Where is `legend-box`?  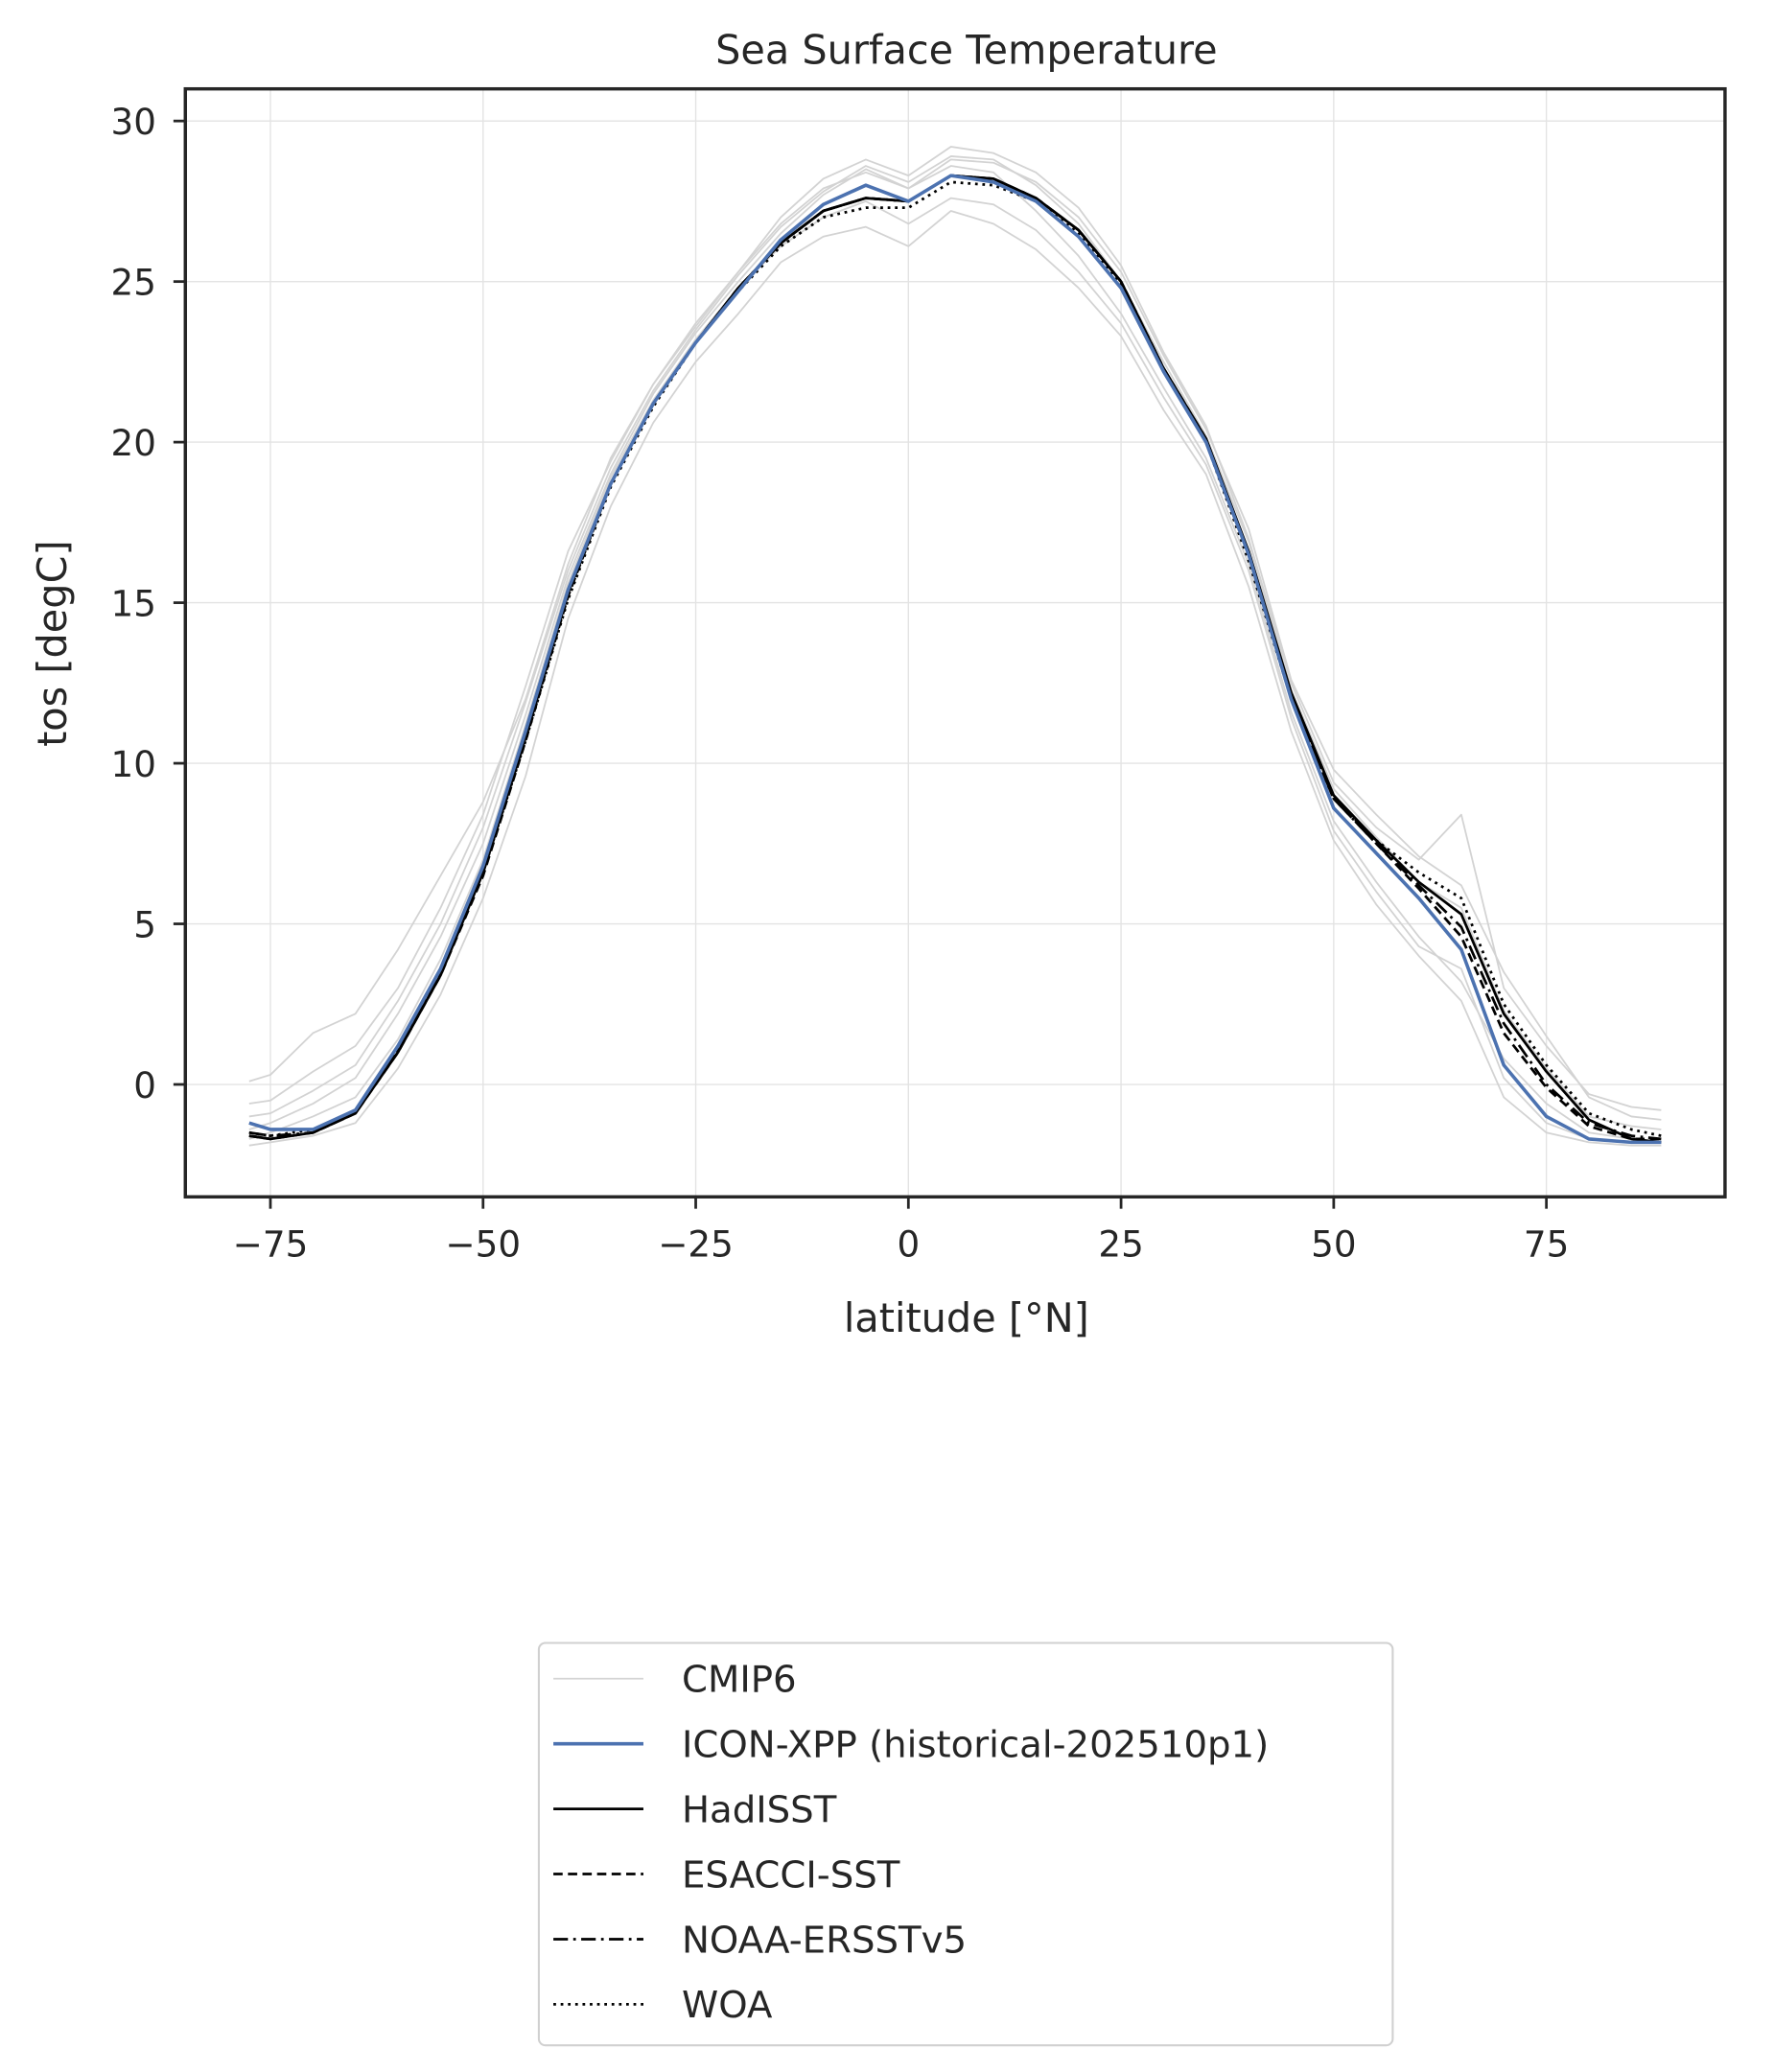
legend-box is located at coordinates (965, 1844).